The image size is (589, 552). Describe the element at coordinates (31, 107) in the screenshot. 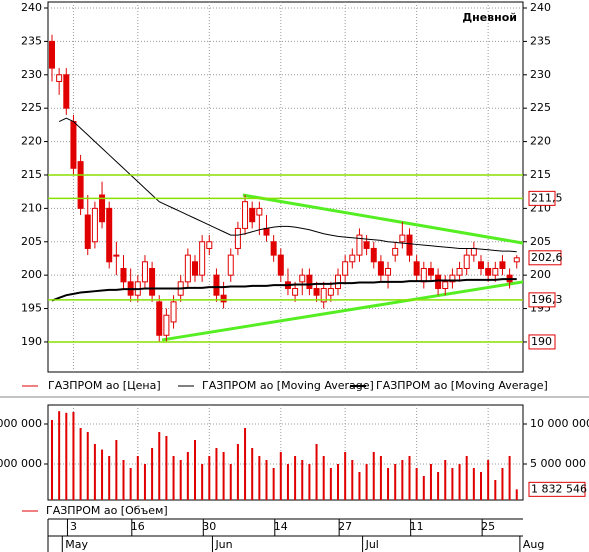

I see `y-tick-label: 225` at that location.